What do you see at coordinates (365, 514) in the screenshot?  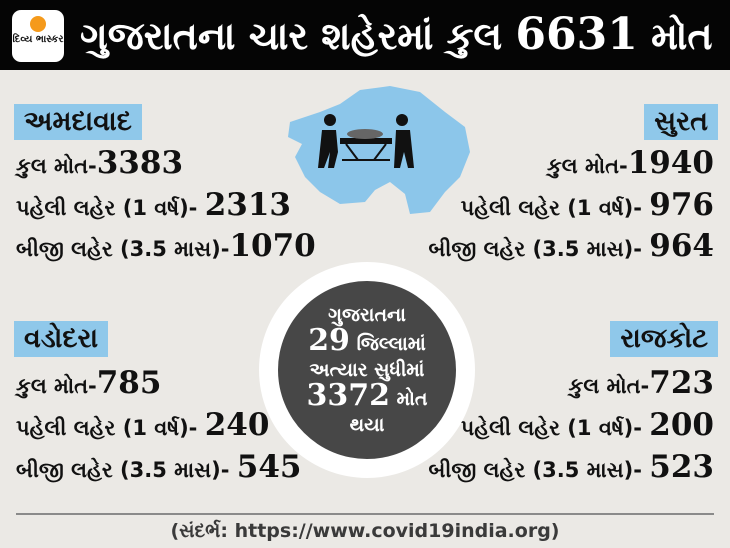 I see `footer-divider` at bounding box center [365, 514].